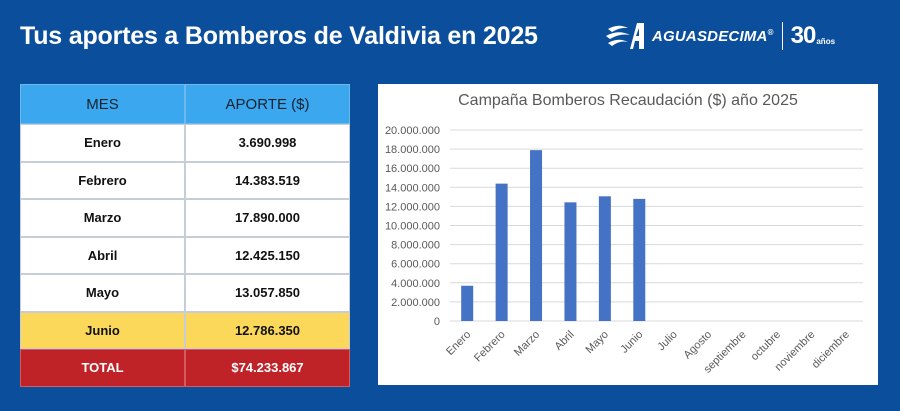 The image size is (900, 411). I want to click on aguasdecima-logo-icon, so click(625, 36).